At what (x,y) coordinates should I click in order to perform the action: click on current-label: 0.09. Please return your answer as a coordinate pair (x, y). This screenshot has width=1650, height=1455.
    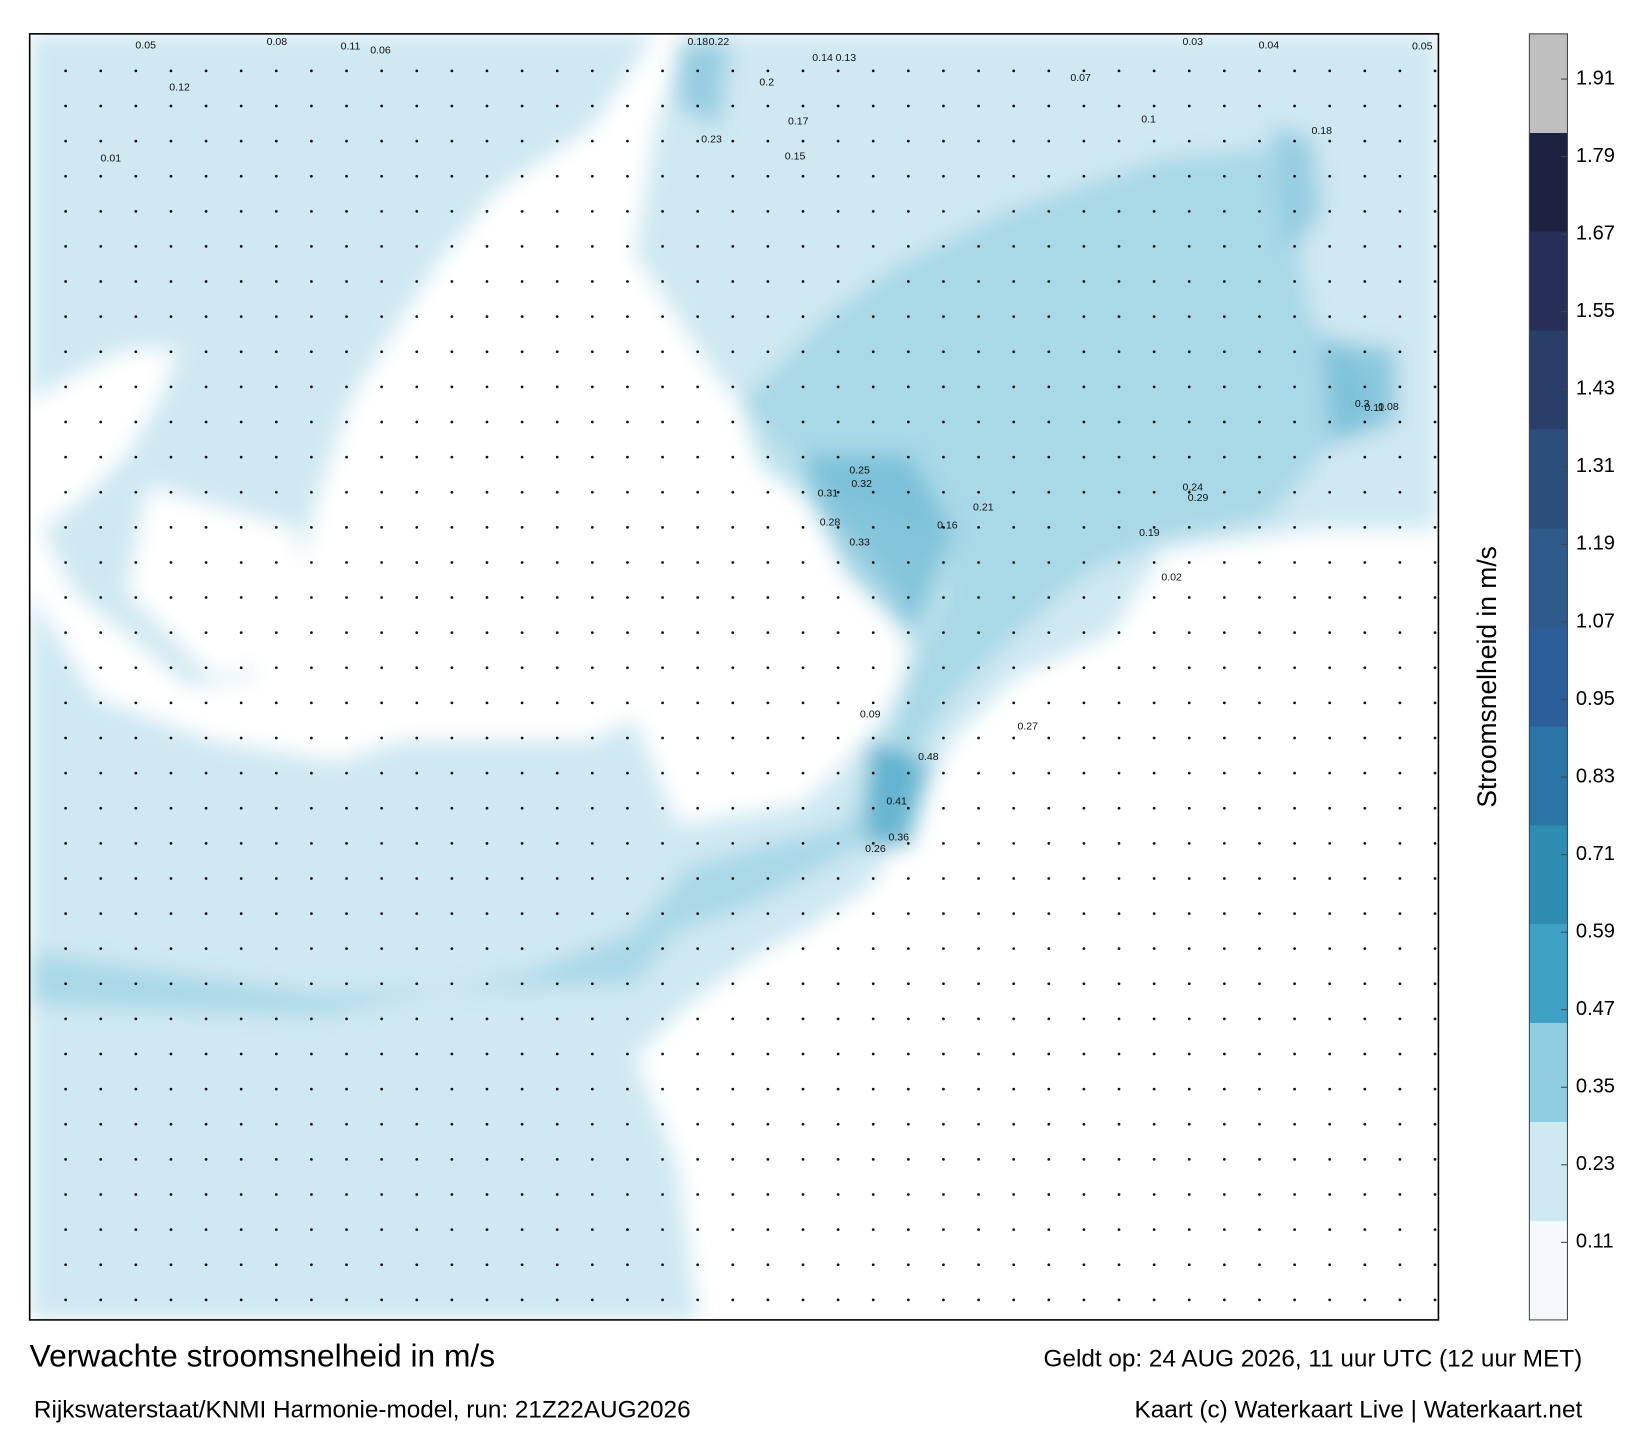
    Looking at the image, I should click on (870, 715).